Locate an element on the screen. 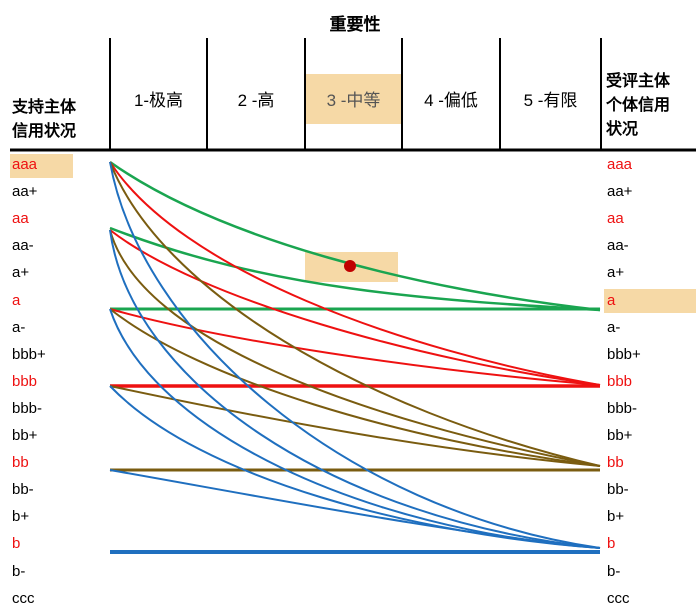 Image resolution: width=696 pixels, height=610 pixels. marker-dot is located at coordinates (350, 266).